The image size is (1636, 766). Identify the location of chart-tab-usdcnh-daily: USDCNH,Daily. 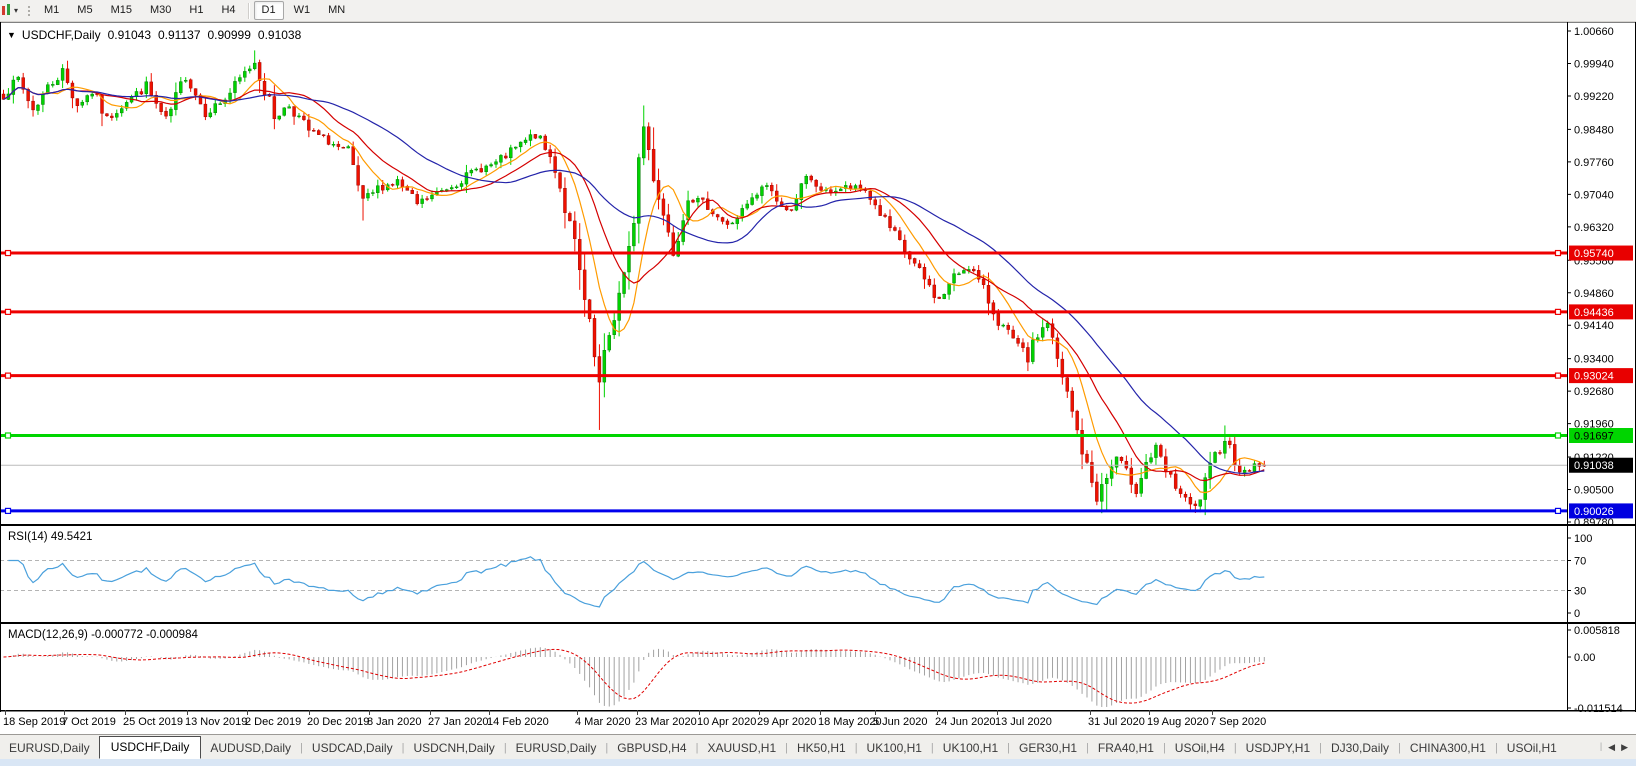
(454, 748).